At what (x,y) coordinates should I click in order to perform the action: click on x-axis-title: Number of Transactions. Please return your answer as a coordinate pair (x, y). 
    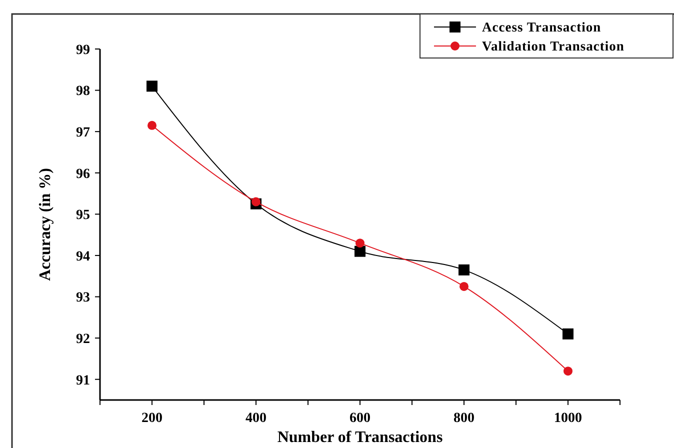
    Looking at the image, I should click on (360, 437).